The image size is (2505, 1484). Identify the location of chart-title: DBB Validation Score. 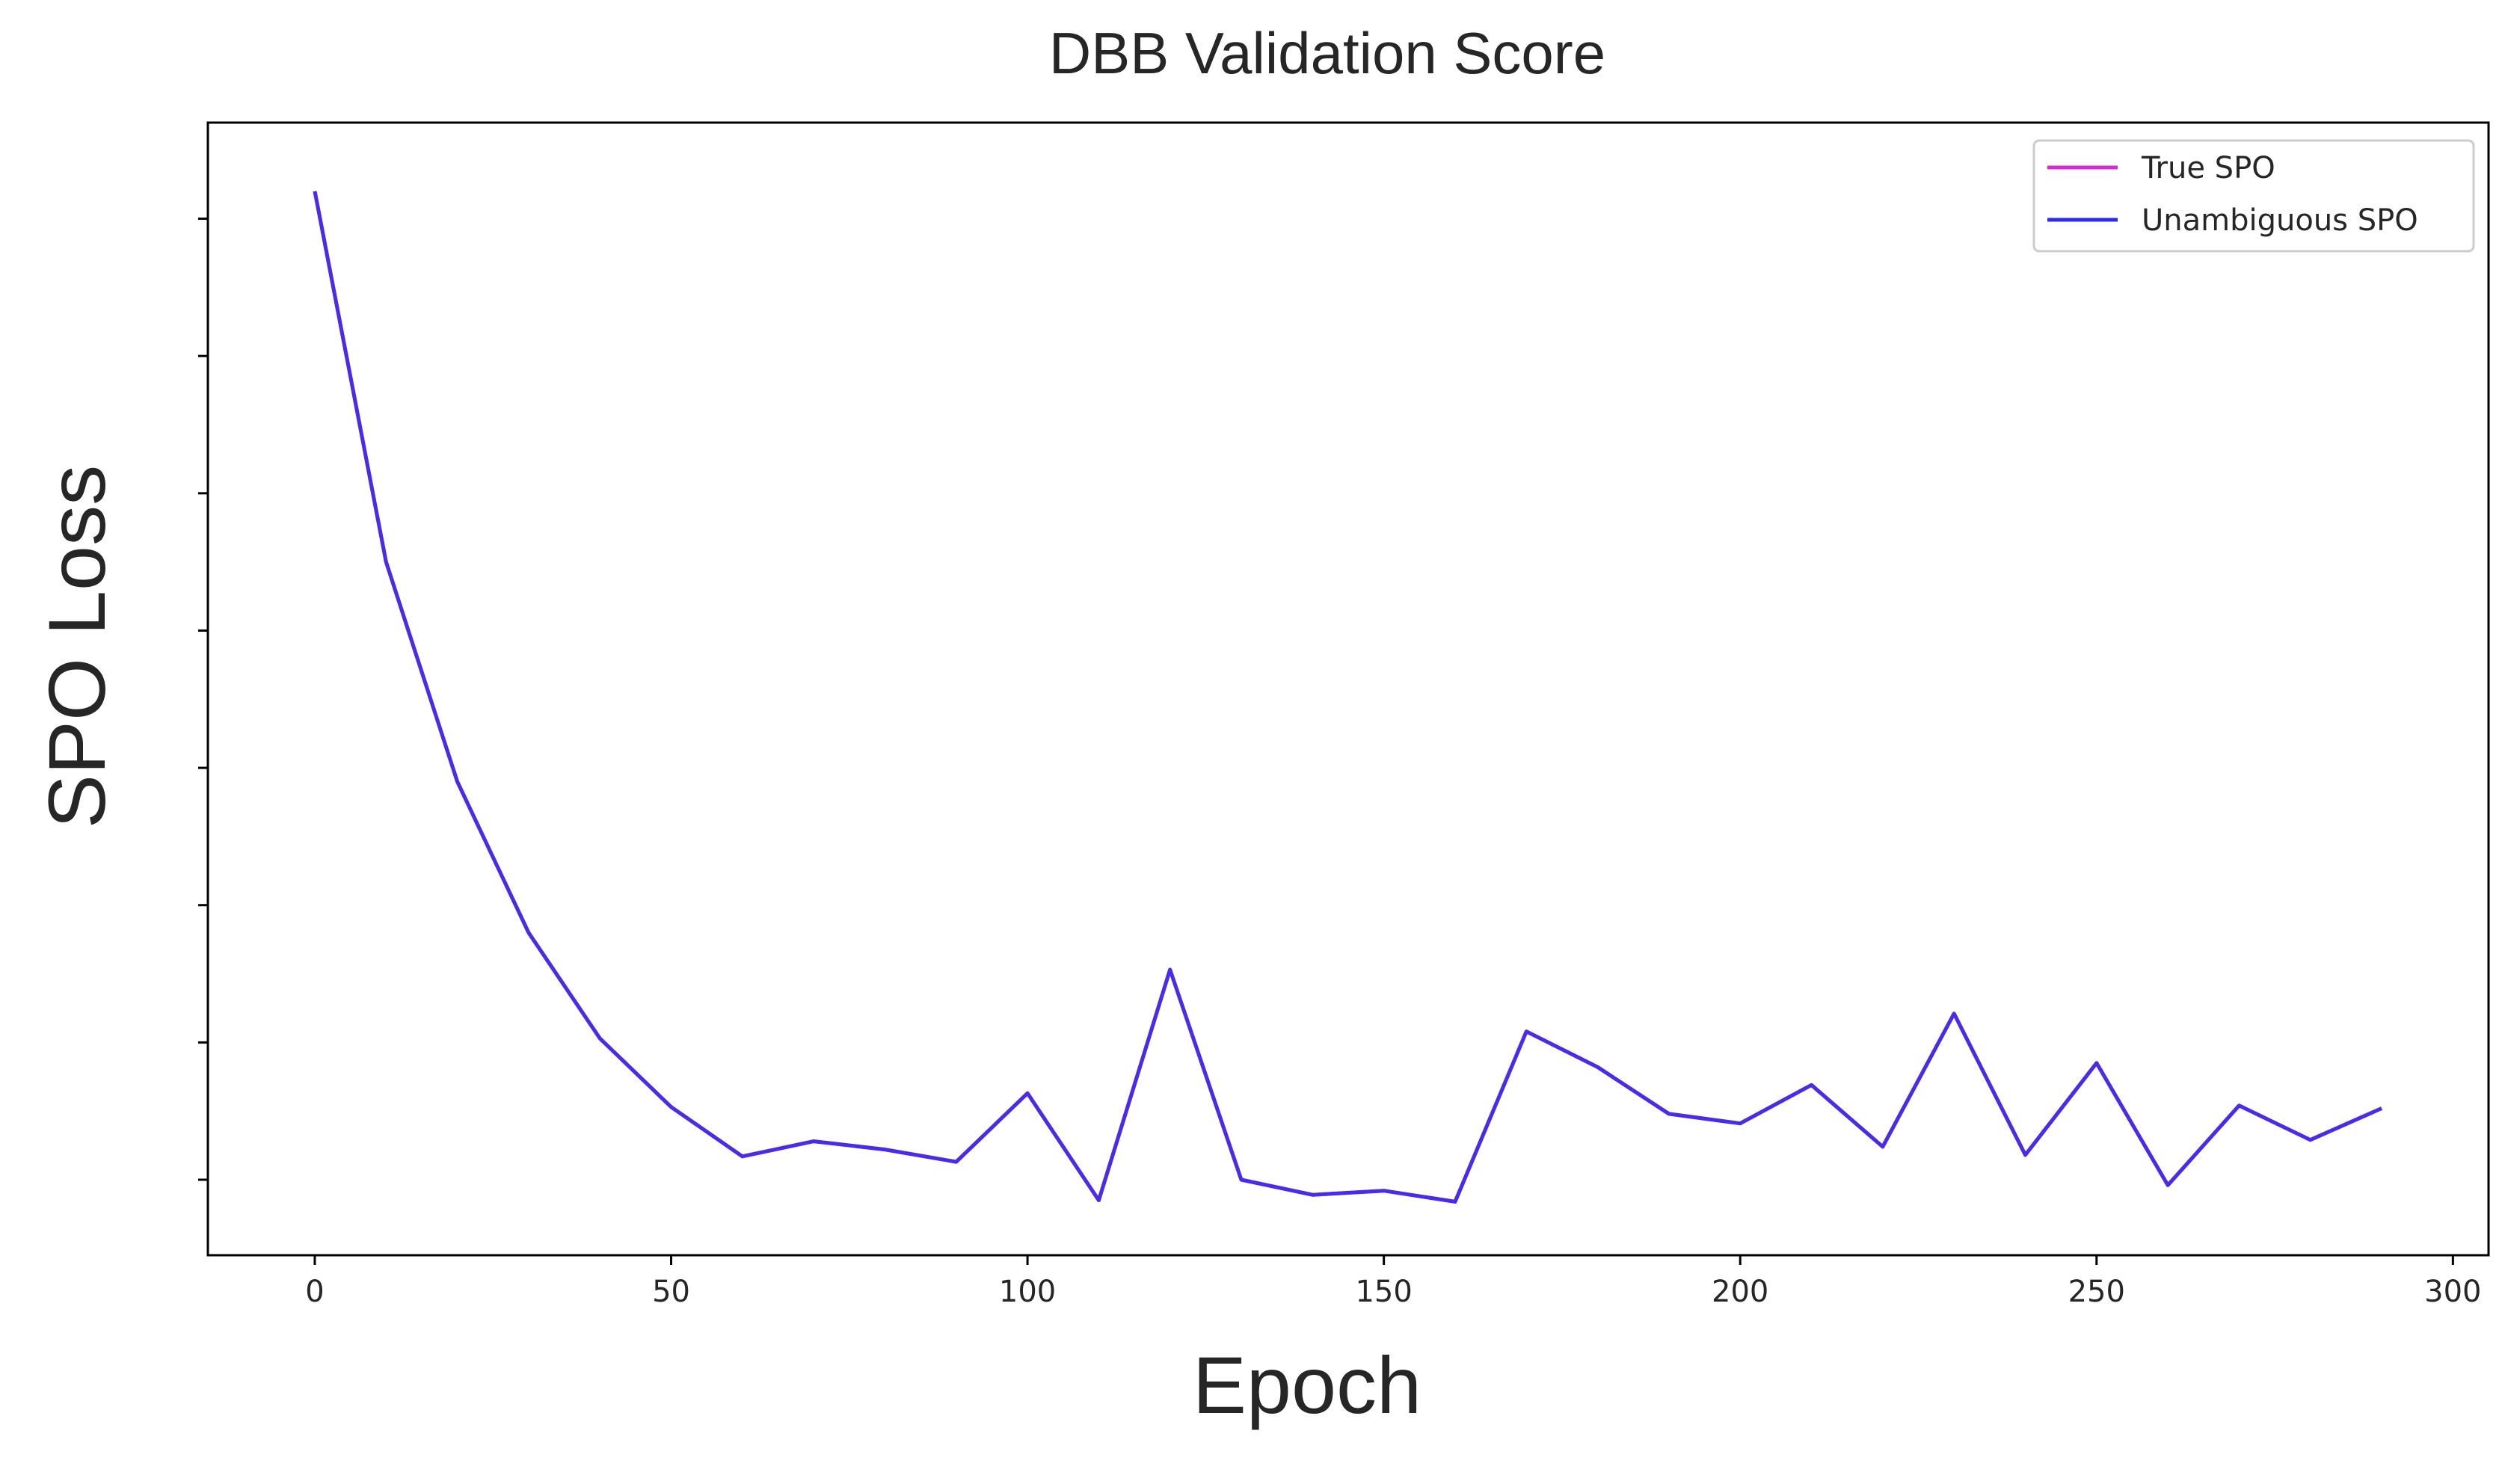
(1327, 53).